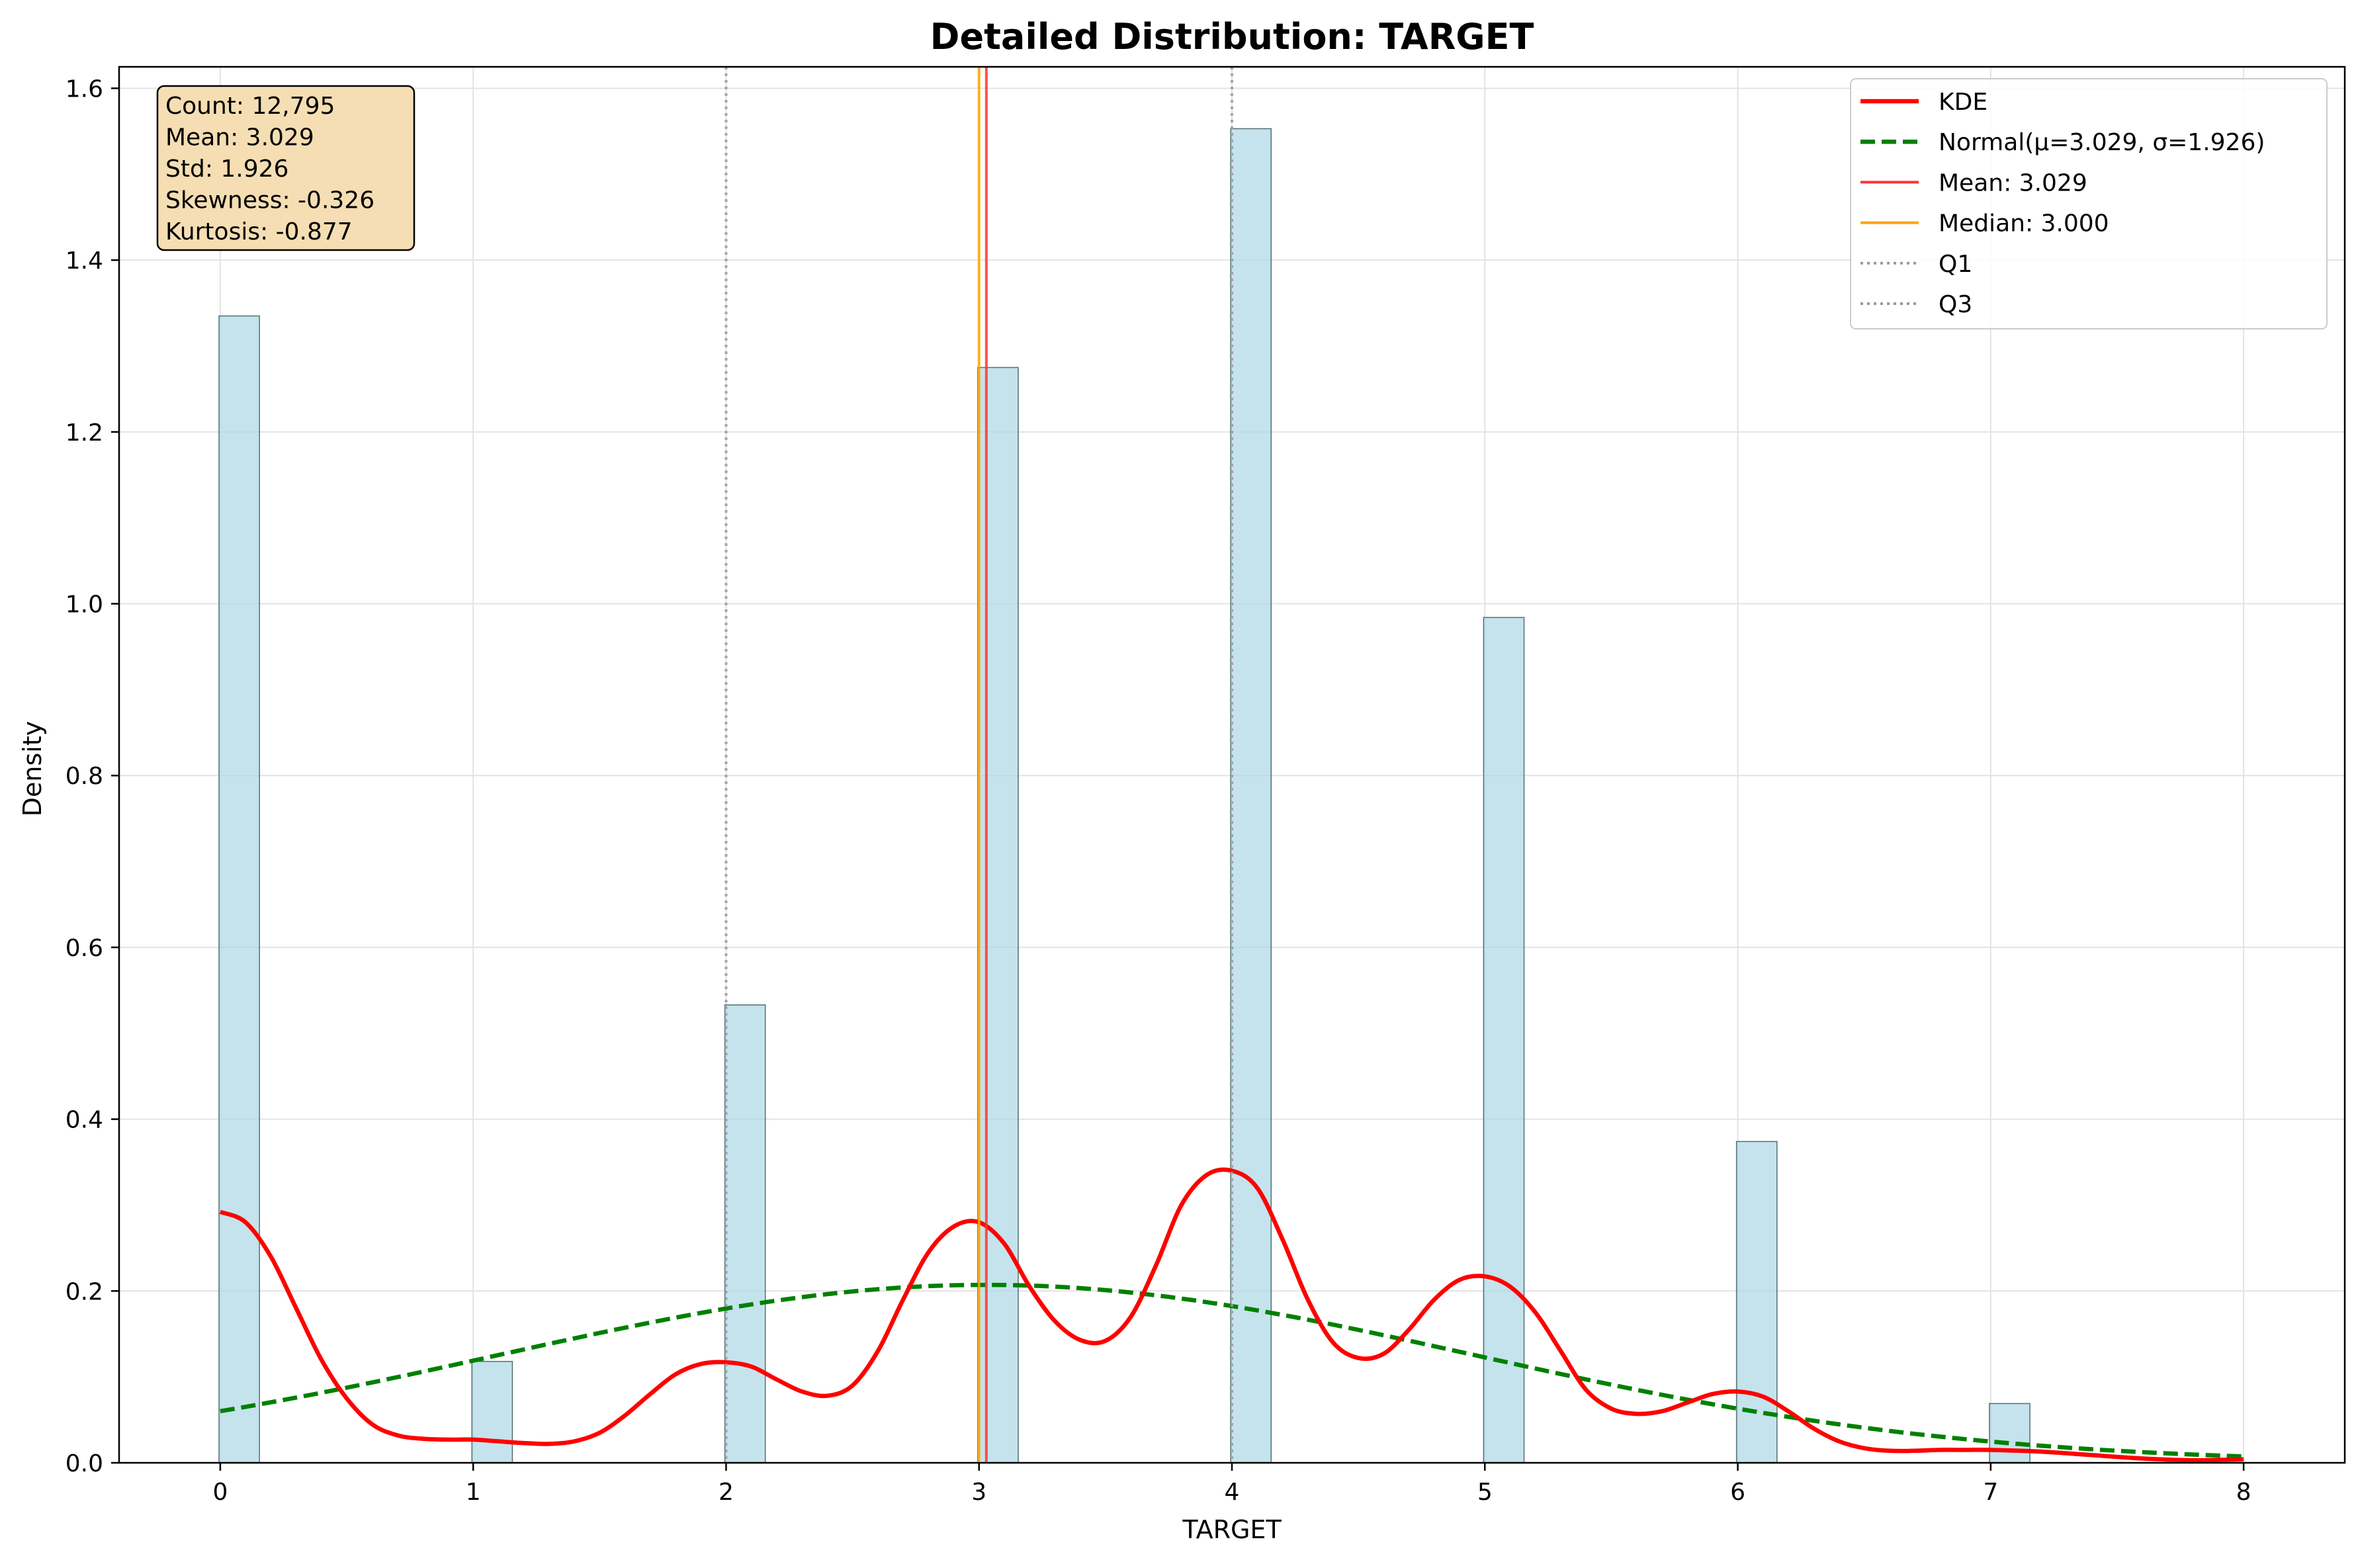 This screenshot has height=1568, width=2360. Describe the element at coordinates (2013, 183) in the screenshot. I see `legend-label-2: Mean: 3.029` at that location.